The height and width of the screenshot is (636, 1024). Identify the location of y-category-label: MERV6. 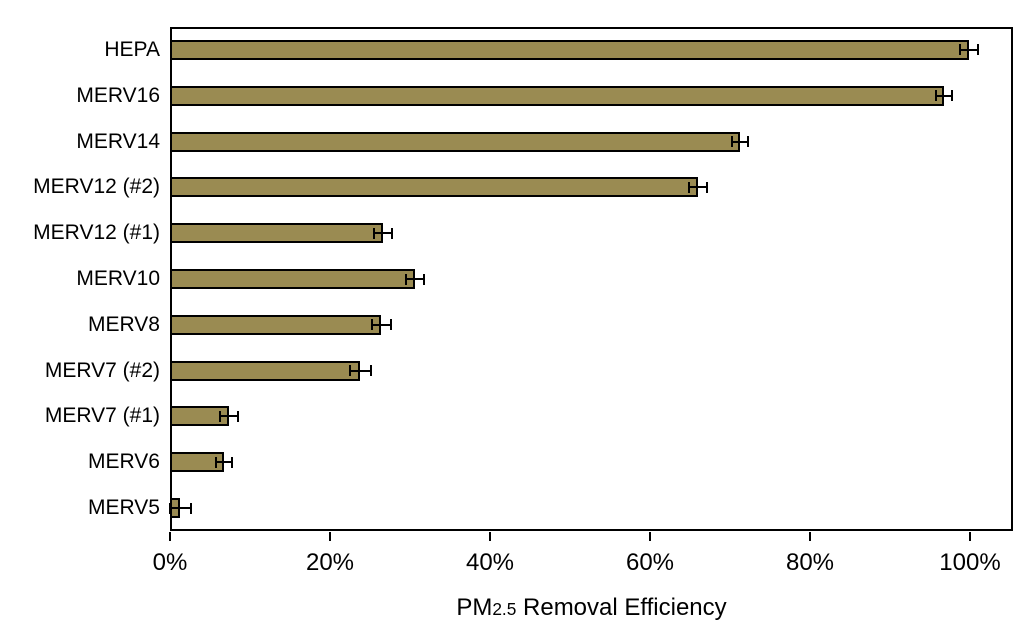
(124, 462).